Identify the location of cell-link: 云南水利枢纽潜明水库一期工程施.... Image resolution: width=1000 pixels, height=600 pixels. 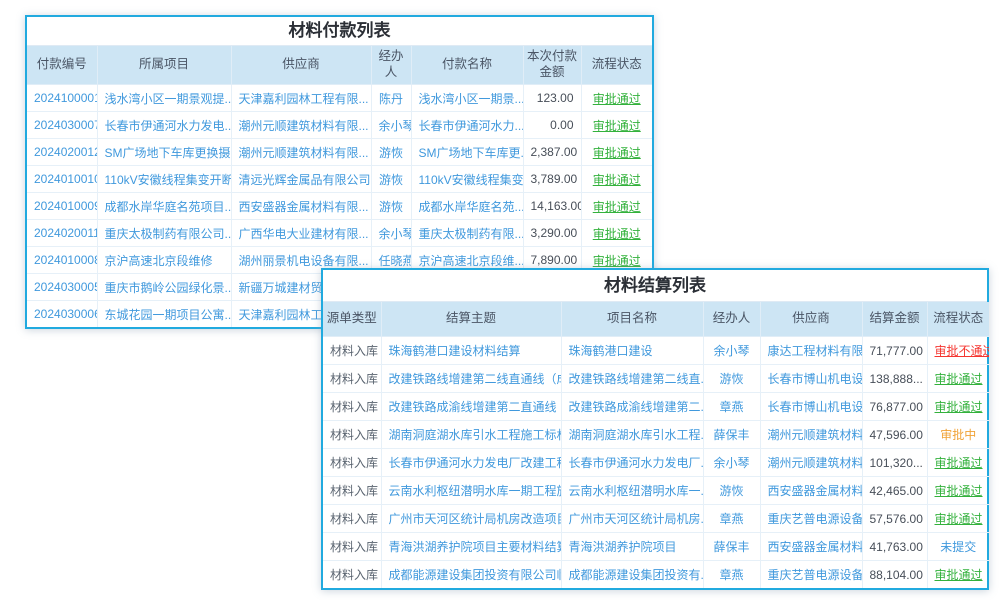
(471, 490).